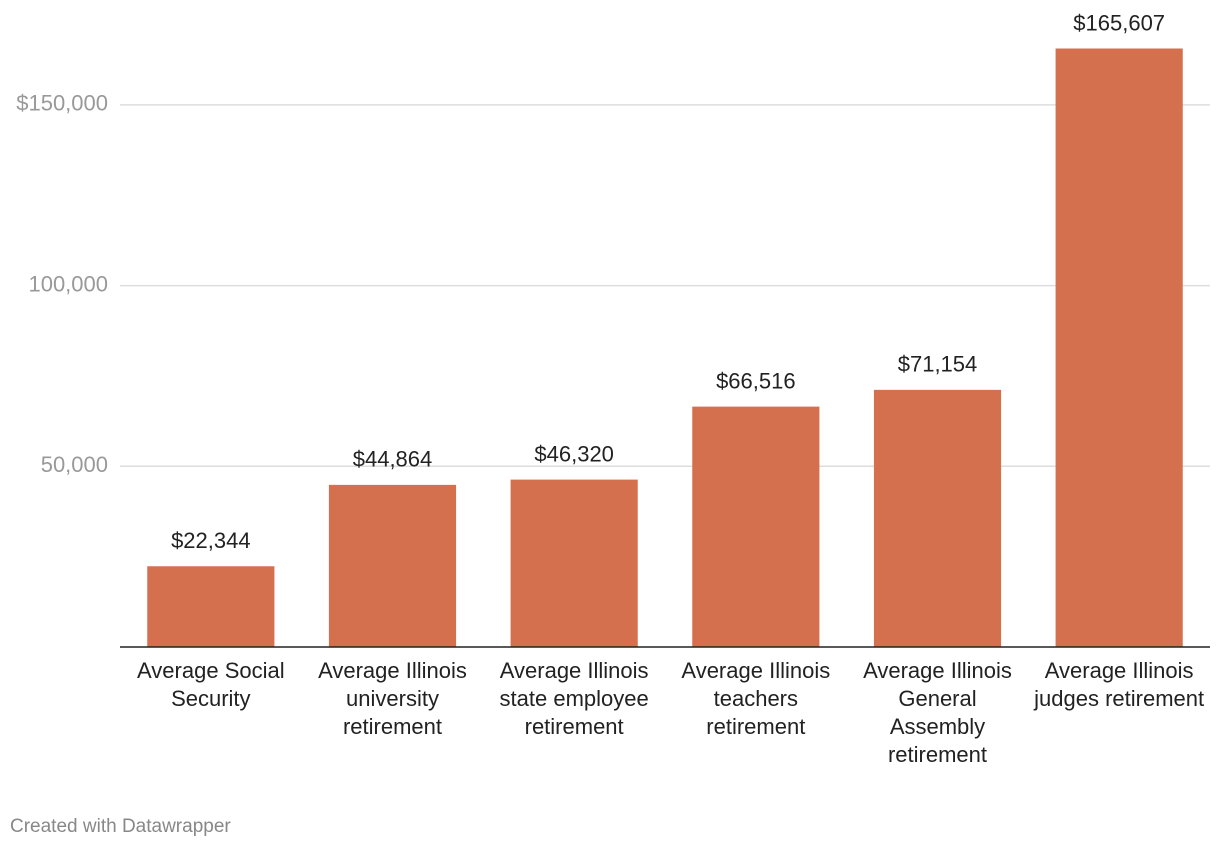 Image resolution: width=1220 pixels, height=852 pixels. Describe the element at coordinates (392, 698) in the screenshot. I see `x-tick-label: Average Illinois university retirement` at that location.